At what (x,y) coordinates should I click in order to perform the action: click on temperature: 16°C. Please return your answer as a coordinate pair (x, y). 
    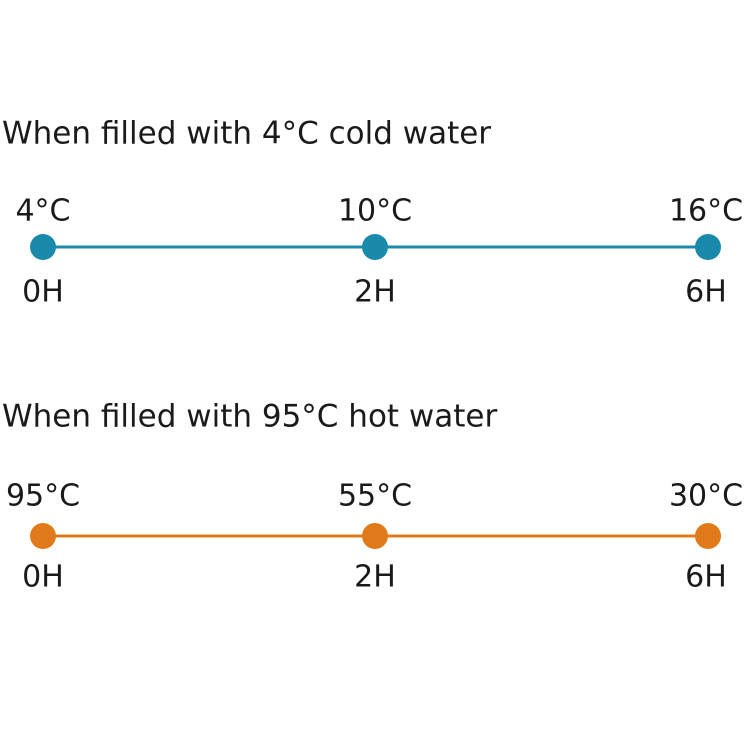
    Looking at the image, I should click on (706, 211).